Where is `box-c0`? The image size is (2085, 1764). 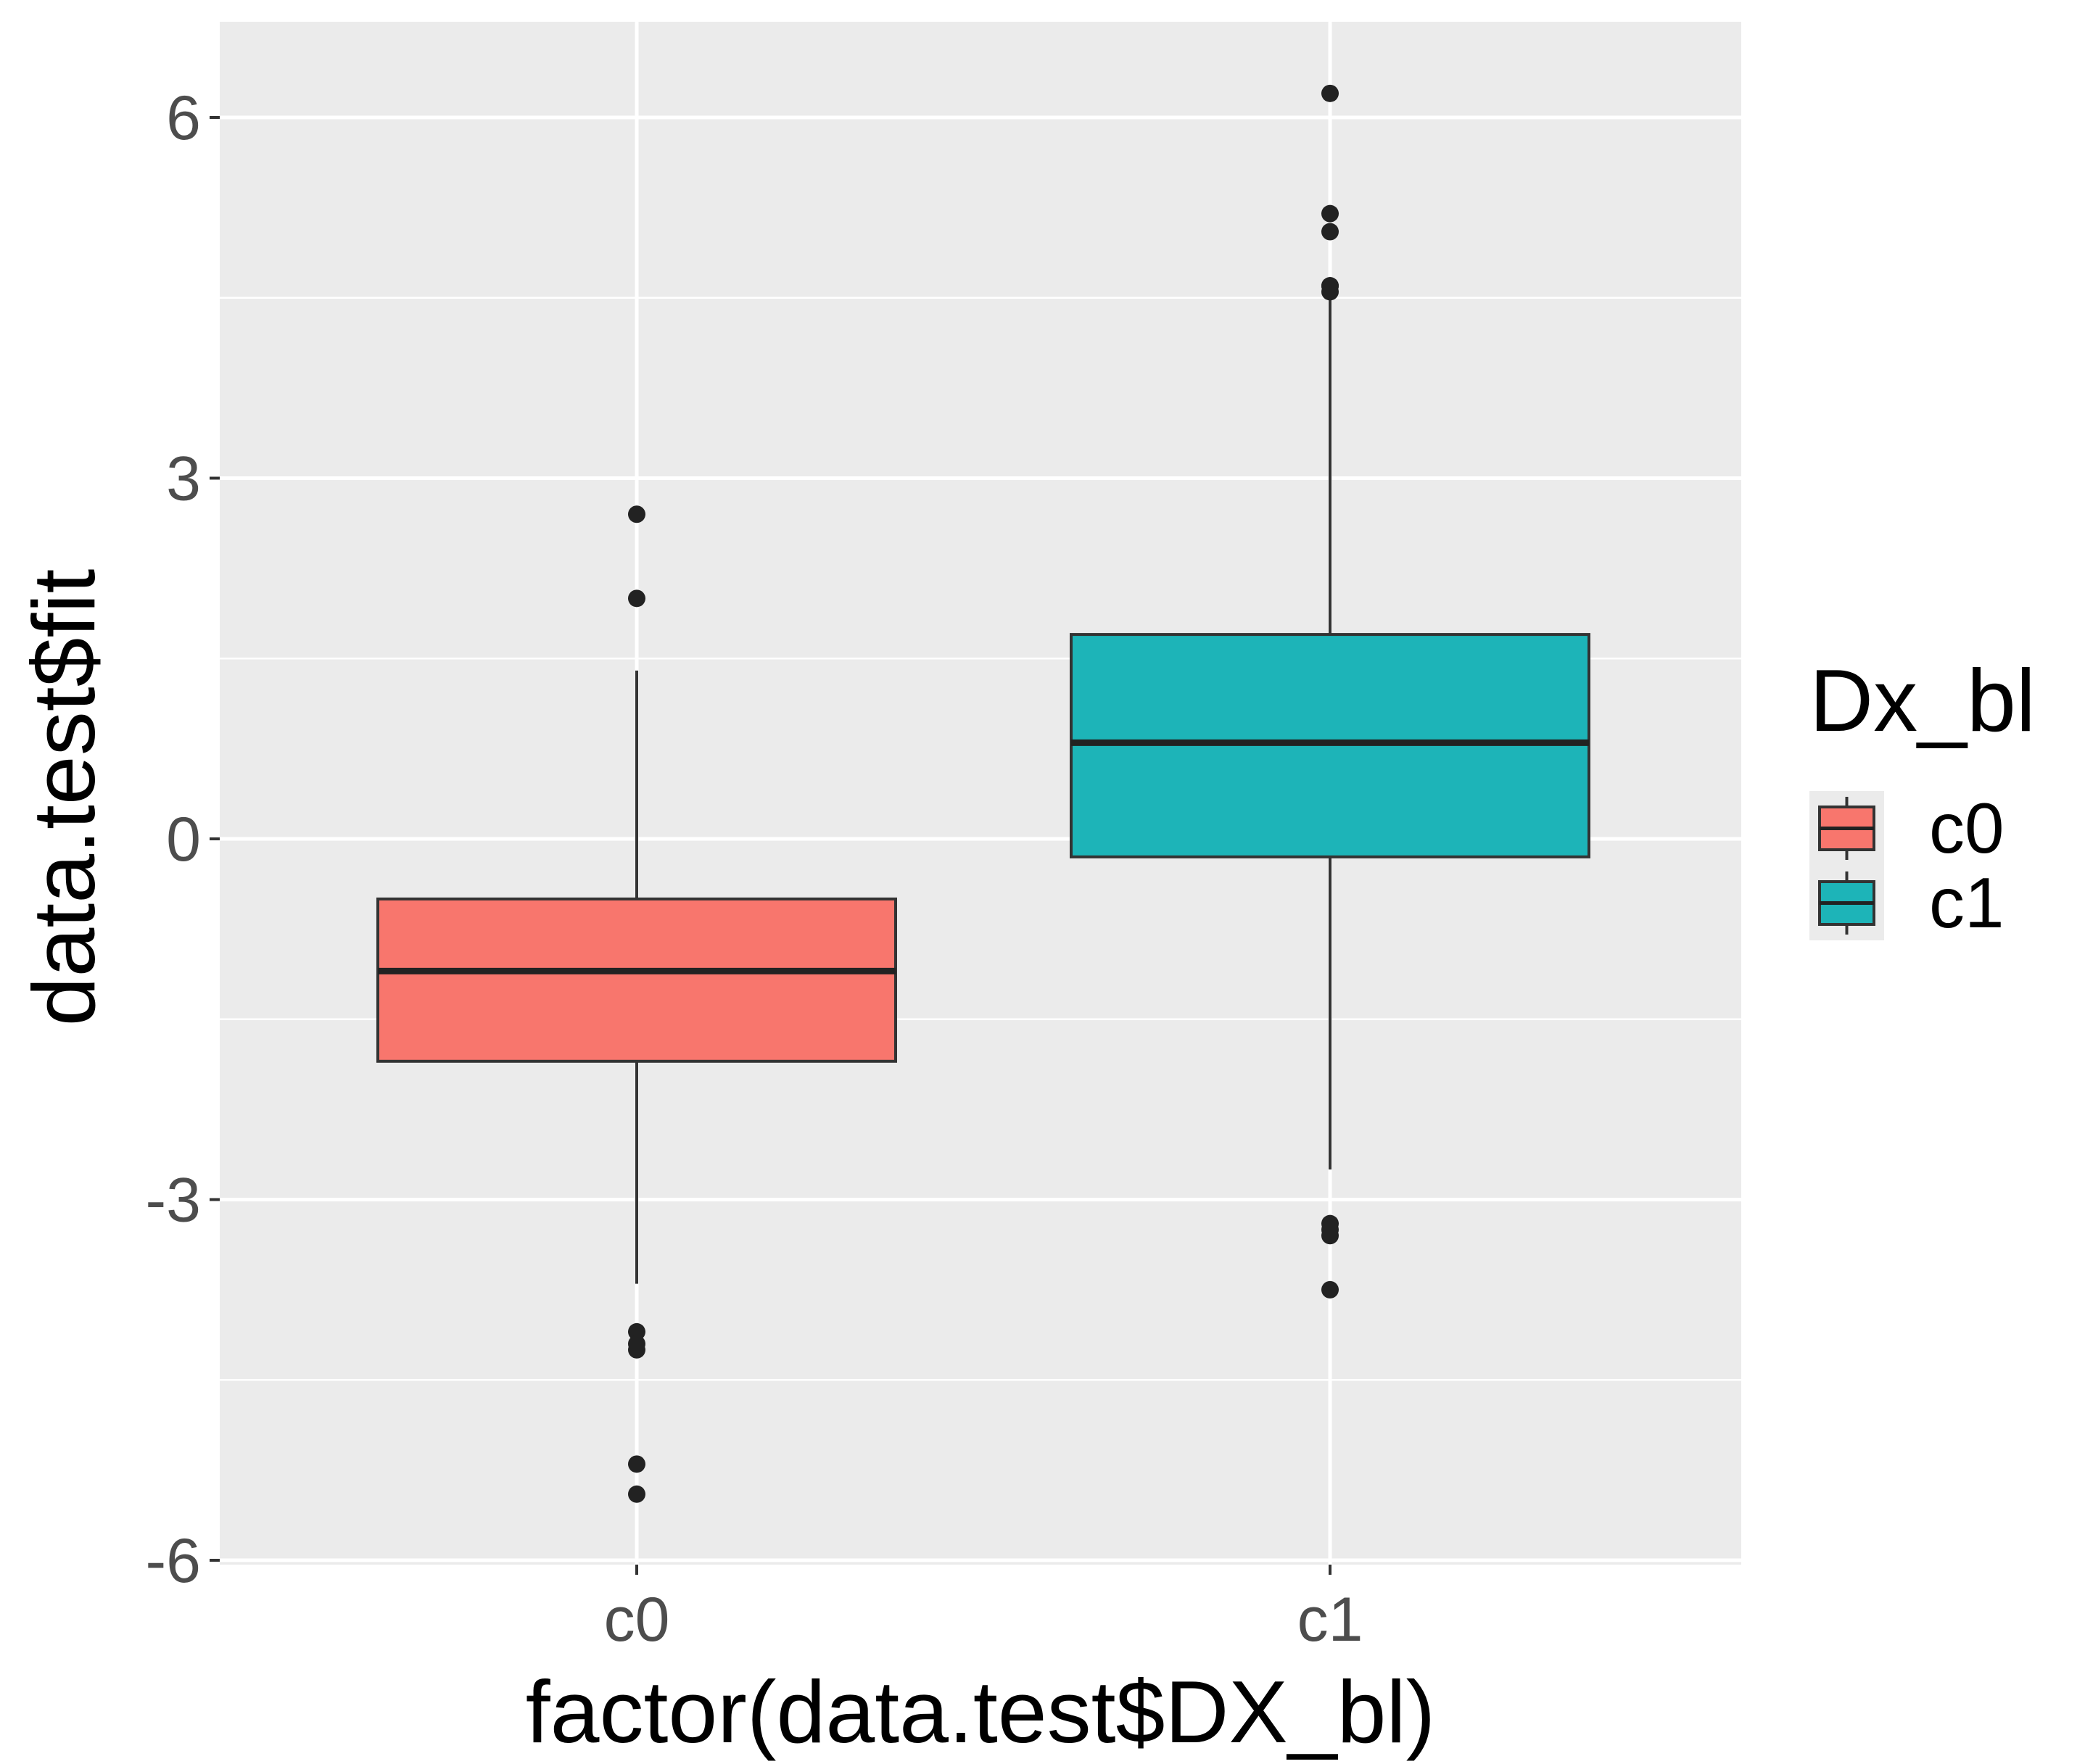 box-c0 is located at coordinates (636, 1004).